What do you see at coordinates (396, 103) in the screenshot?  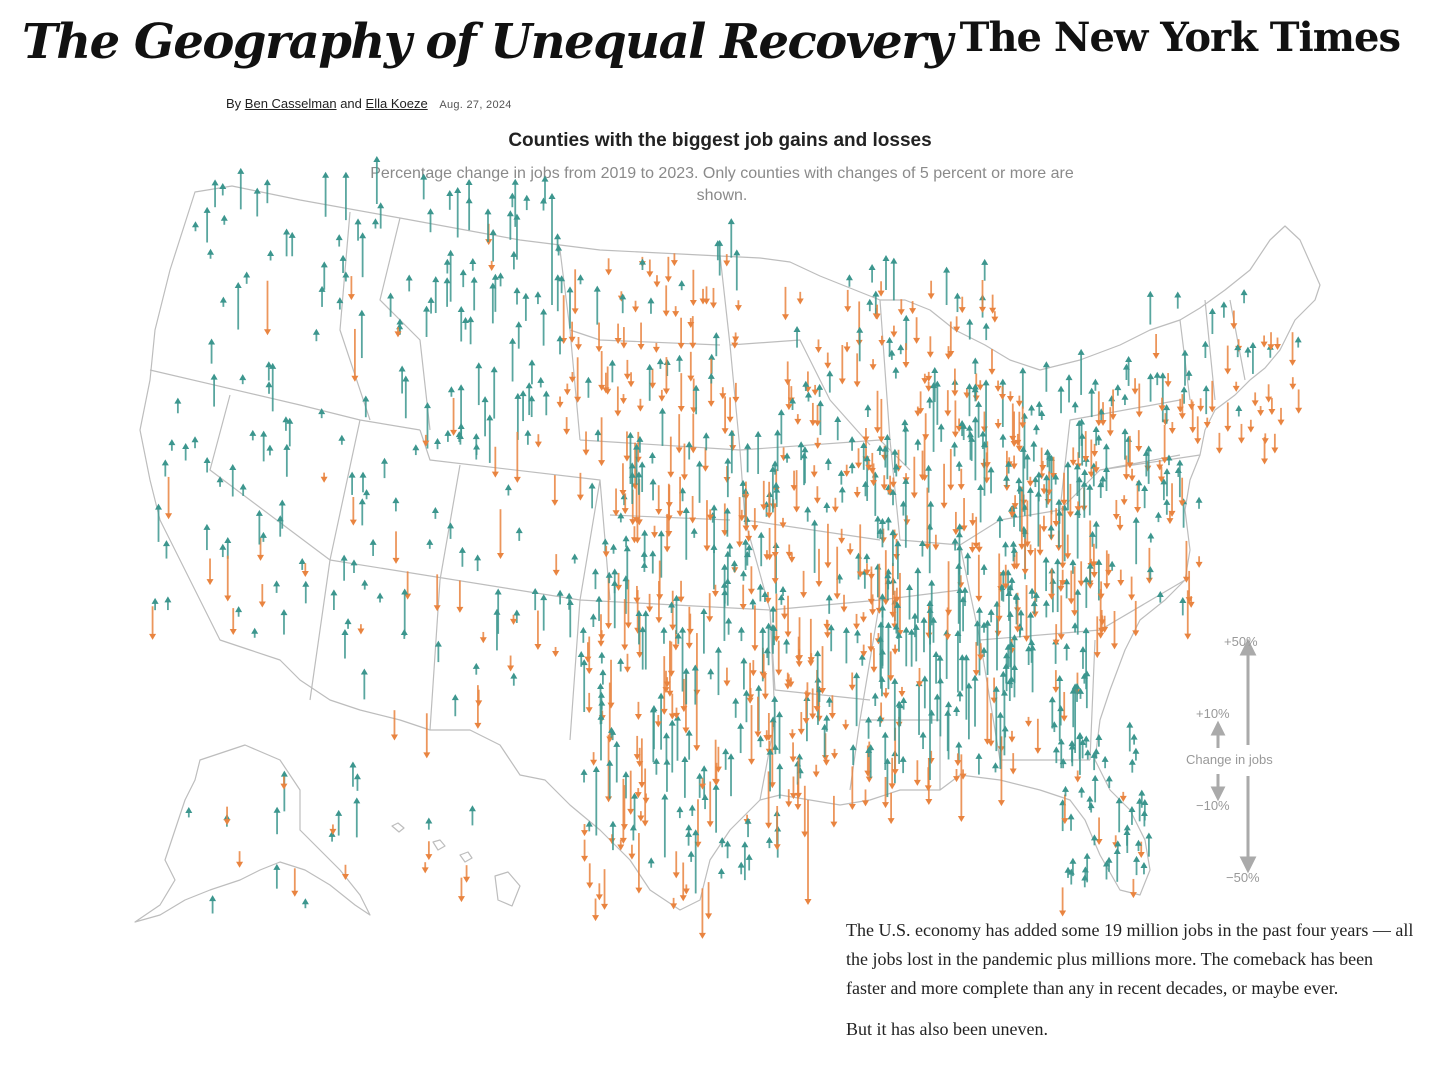 I see `author-link-2: Ella Koeze` at bounding box center [396, 103].